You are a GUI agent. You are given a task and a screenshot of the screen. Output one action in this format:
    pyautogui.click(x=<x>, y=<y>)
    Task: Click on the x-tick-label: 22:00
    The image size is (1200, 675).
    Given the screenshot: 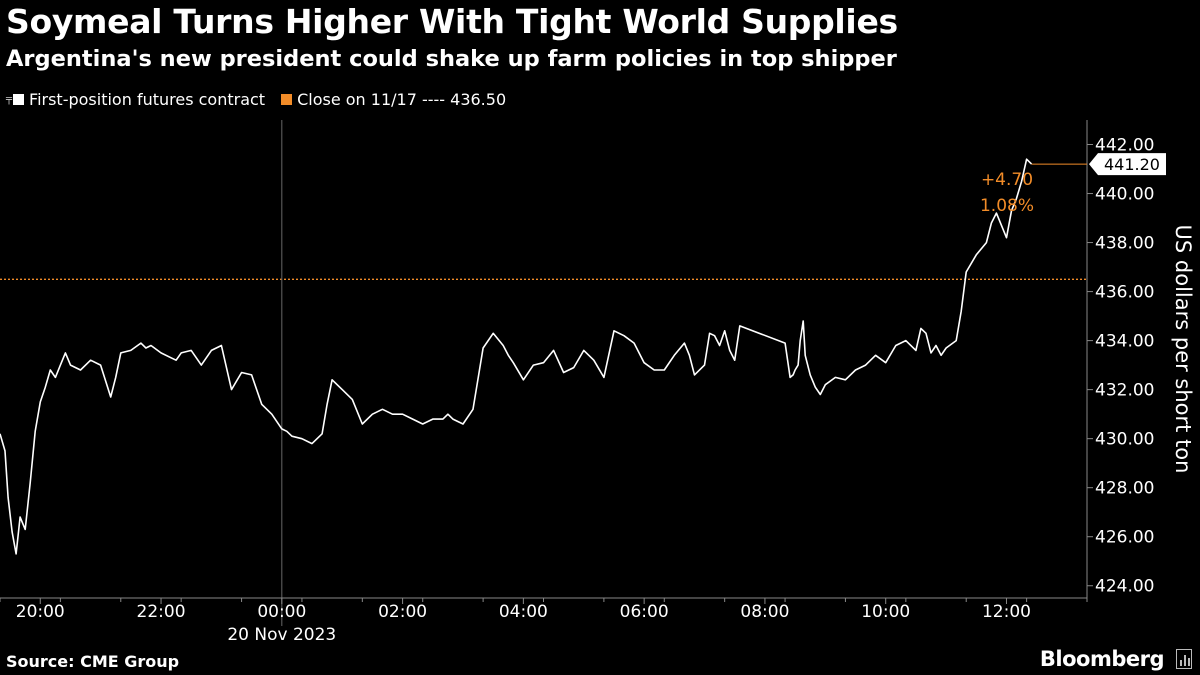 What is the action you would take?
    pyautogui.click(x=161, y=612)
    